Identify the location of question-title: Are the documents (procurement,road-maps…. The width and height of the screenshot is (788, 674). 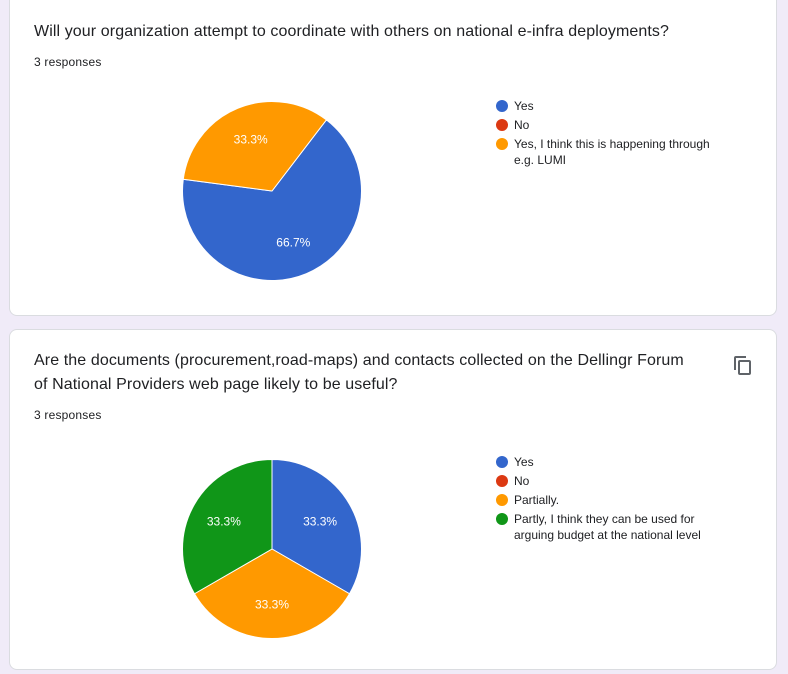
(379, 373).